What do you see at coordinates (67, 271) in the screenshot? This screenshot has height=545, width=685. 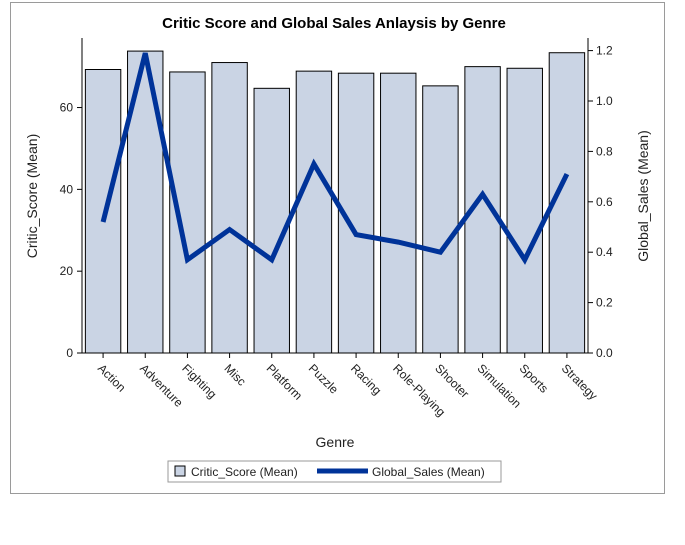 I see `y-tick-label: 20` at bounding box center [67, 271].